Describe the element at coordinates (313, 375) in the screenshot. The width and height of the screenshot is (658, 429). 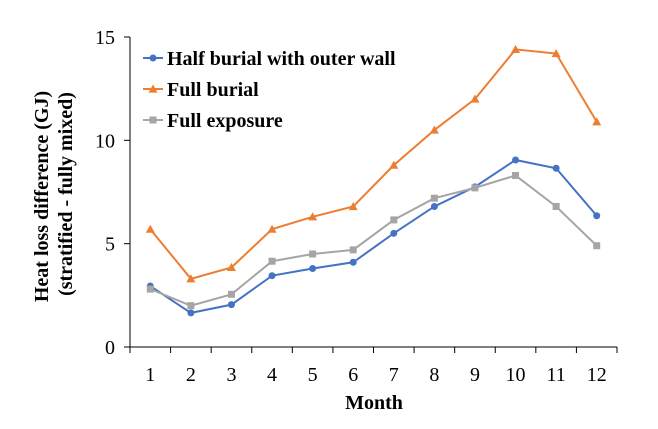
I see `x-tick-label: 5` at that location.